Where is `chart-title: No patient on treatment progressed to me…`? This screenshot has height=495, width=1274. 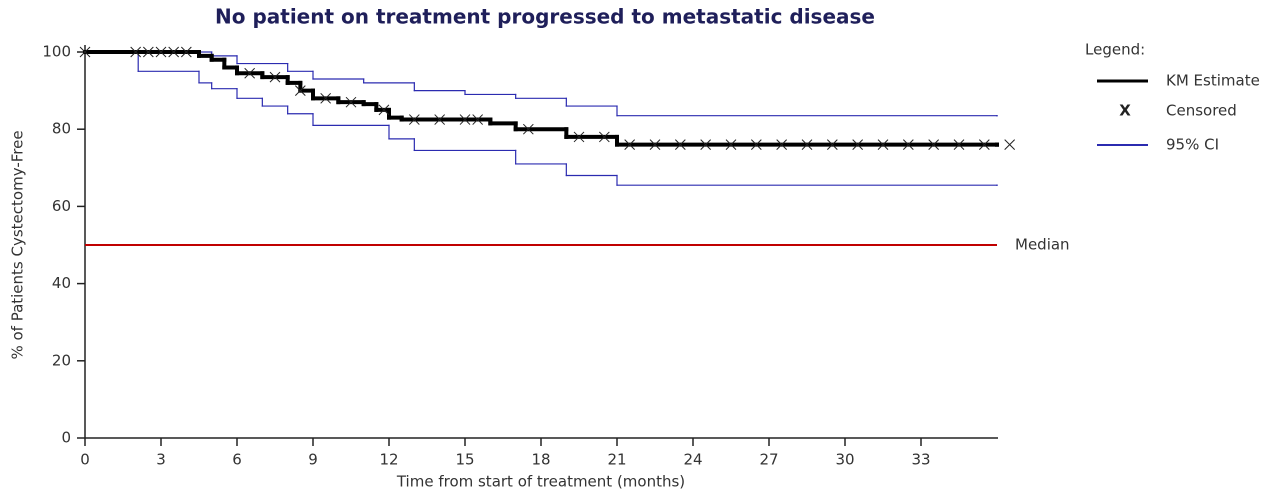 chart-title: No patient on treatment progressed to me… is located at coordinates (545, 17).